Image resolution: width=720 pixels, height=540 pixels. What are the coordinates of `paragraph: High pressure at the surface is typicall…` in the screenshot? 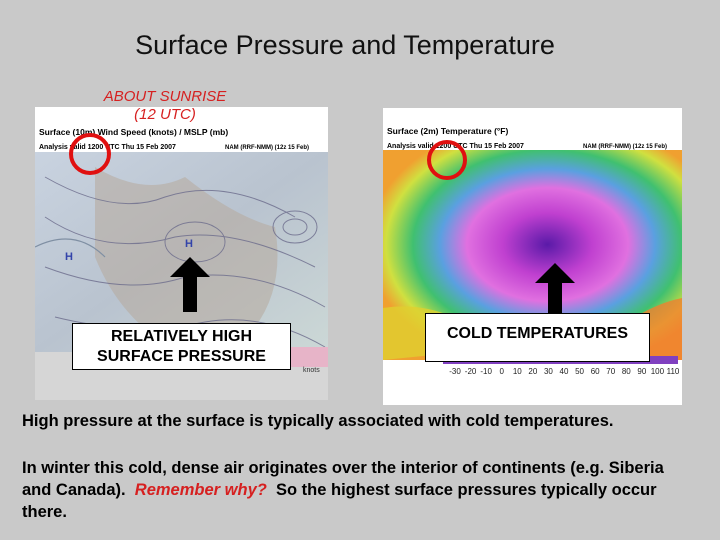 It's located at (318, 421).